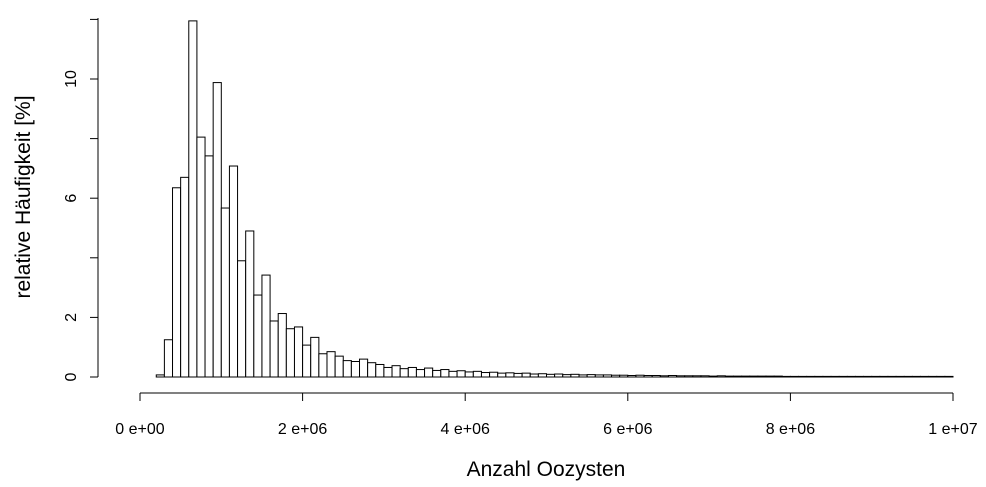 This screenshot has width=986, height=487. I want to click on x-tick-label: 8 e+06, so click(790, 429).